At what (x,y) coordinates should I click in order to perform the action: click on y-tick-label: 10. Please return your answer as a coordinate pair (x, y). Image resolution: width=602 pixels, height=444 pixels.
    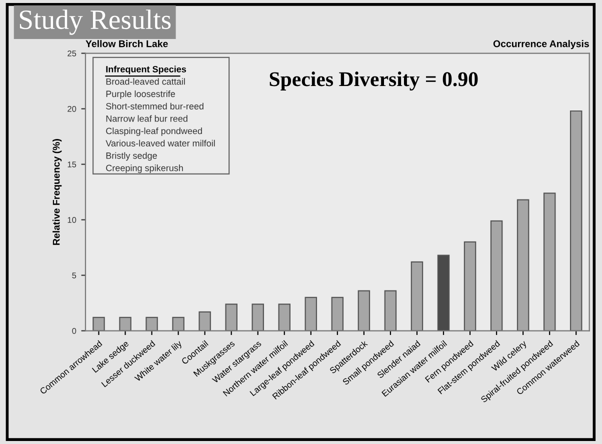
    Looking at the image, I should click on (72, 219).